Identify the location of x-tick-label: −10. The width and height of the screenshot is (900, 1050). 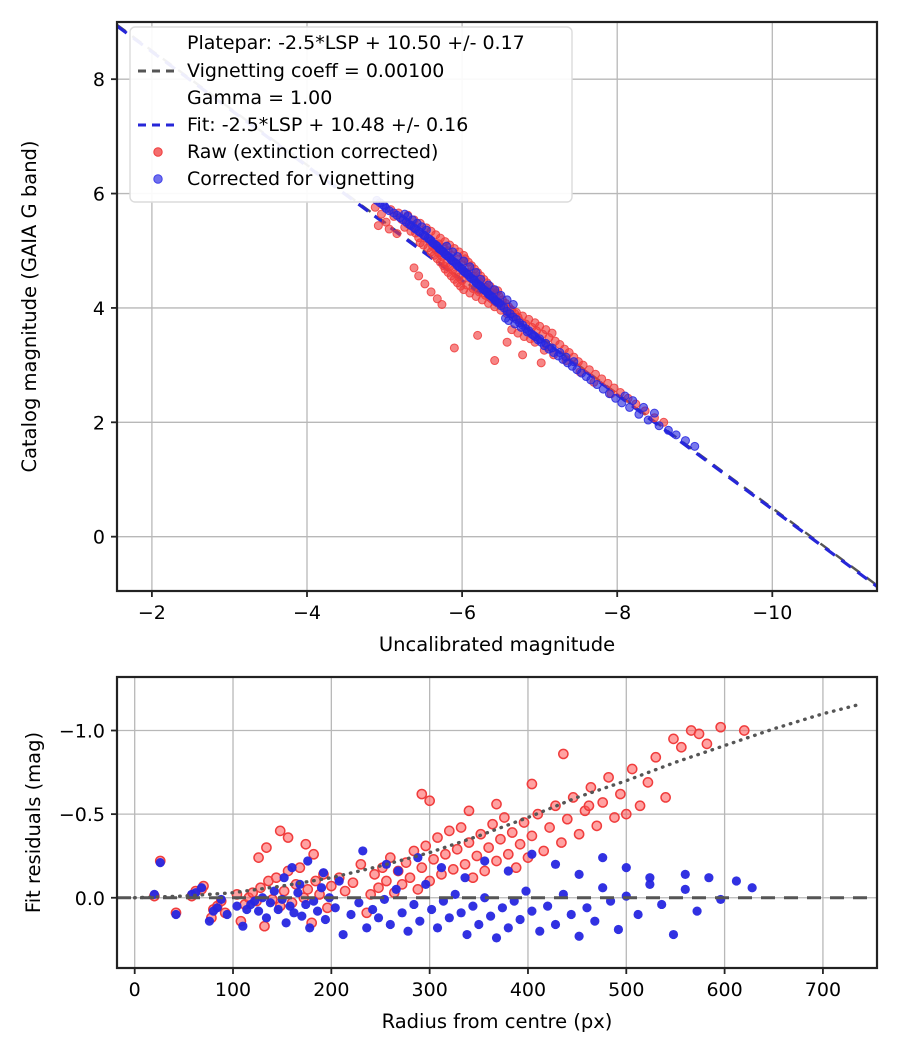
(772, 613).